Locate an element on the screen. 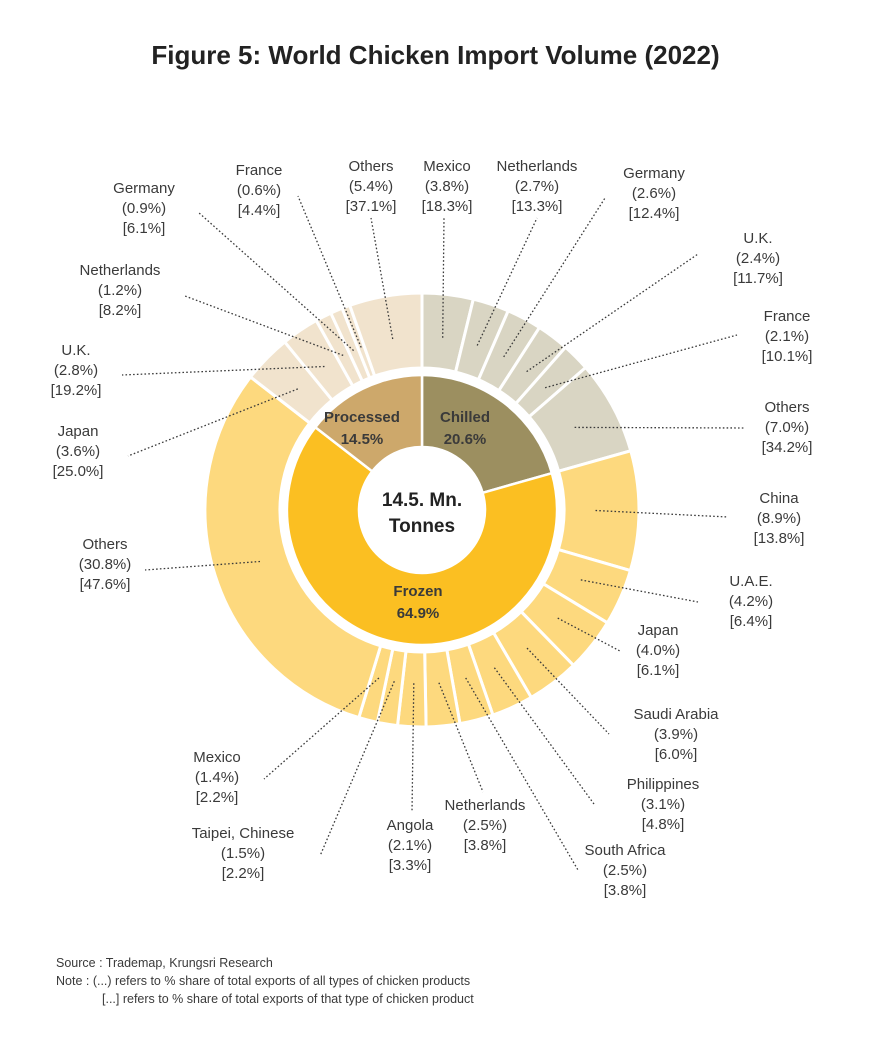 The height and width of the screenshot is (1056, 871). inner-label-frozen: Frozen 64.9% is located at coordinates (417, 602).